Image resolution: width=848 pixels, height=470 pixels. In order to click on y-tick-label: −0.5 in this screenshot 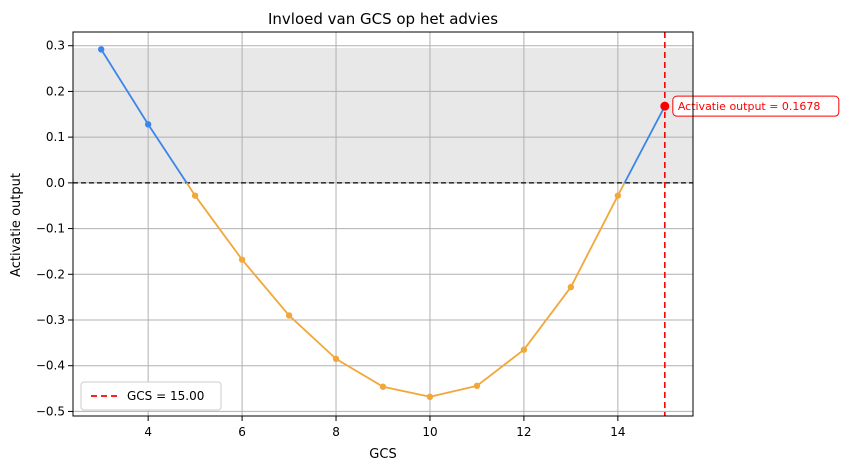, I will do `click(50, 411)`.